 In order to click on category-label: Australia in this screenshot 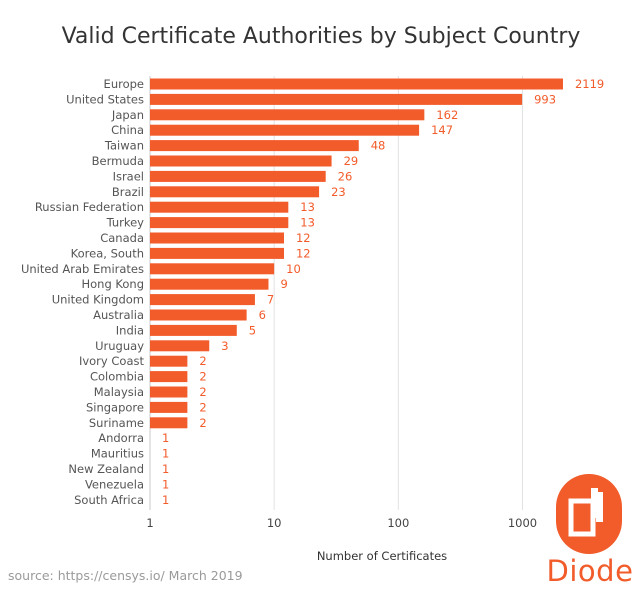, I will do `click(118, 315)`.